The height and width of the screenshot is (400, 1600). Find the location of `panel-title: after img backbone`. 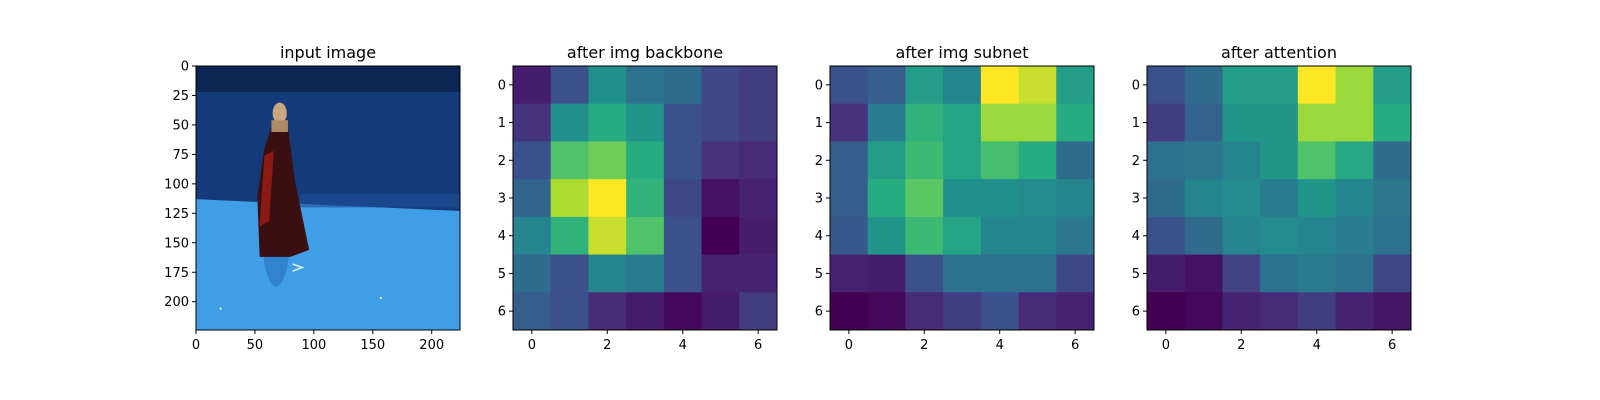

panel-title: after img backbone is located at coordinates (645, 52).